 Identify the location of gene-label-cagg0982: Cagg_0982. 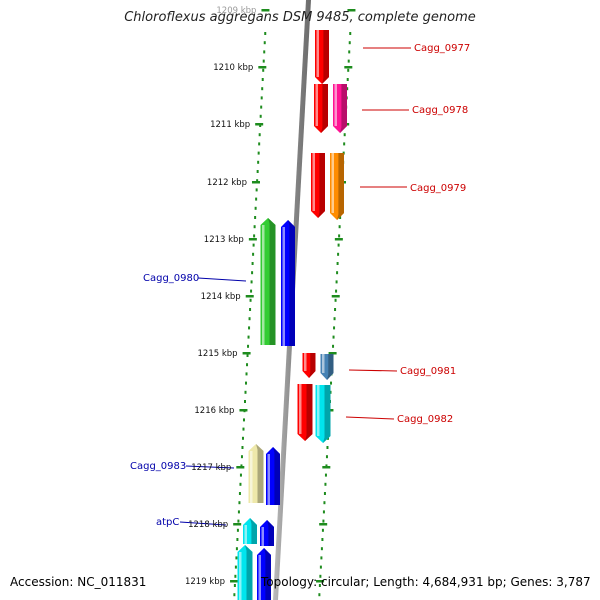
(425, 419).